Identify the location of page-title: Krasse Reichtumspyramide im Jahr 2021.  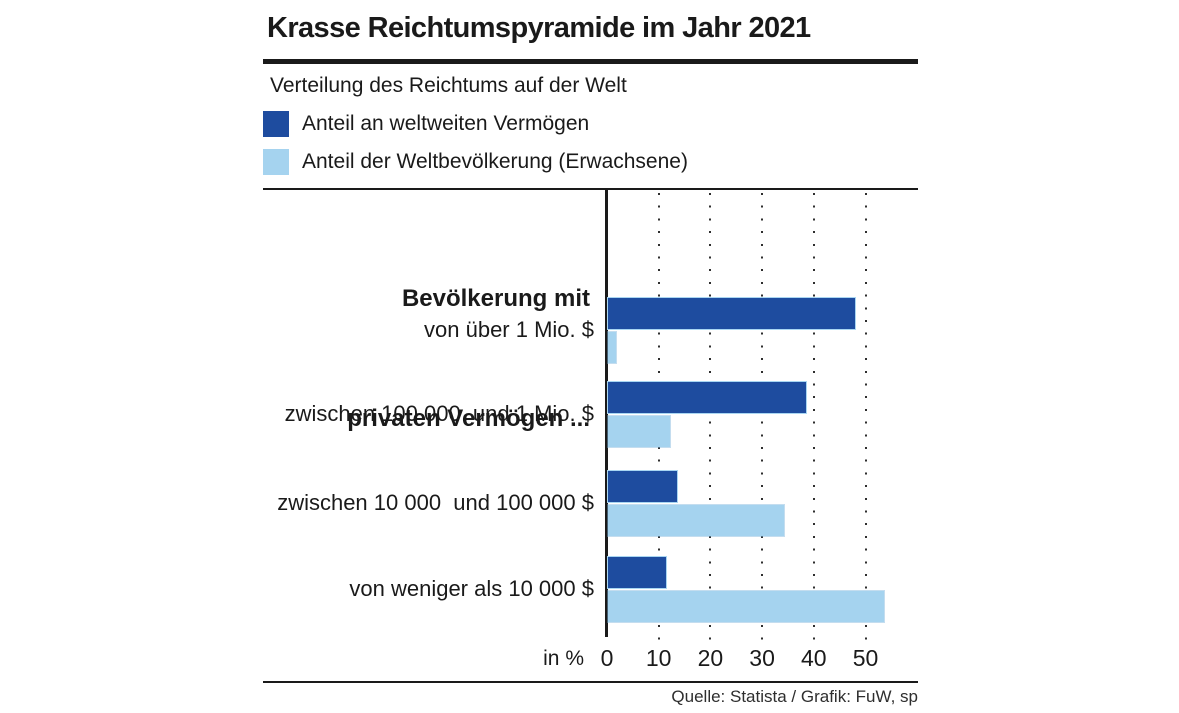
(539, 28).